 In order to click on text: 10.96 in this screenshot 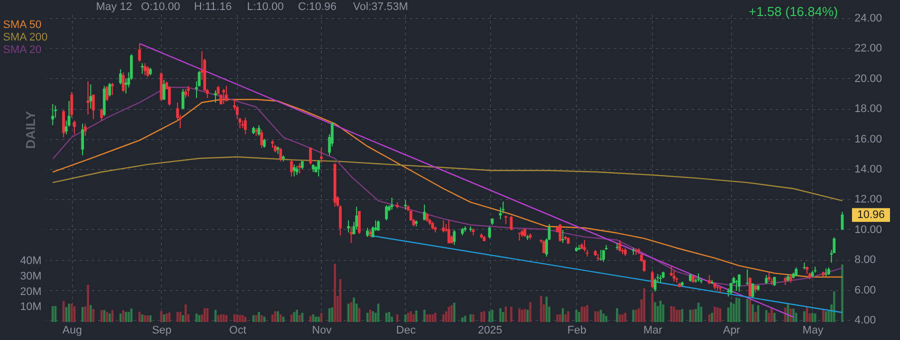, I will do `click(871, 215)`.